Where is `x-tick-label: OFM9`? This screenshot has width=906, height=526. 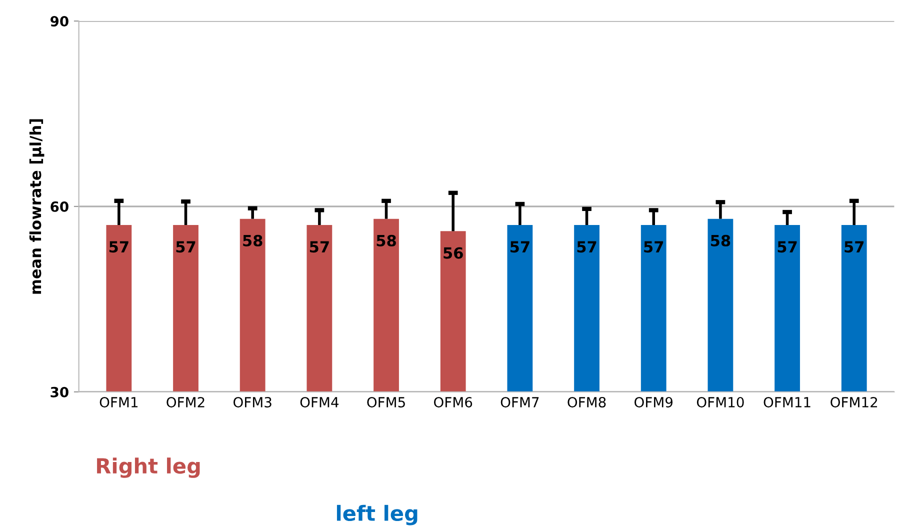
x-tick-label: OFM9 is located at coordinates (653, 402).